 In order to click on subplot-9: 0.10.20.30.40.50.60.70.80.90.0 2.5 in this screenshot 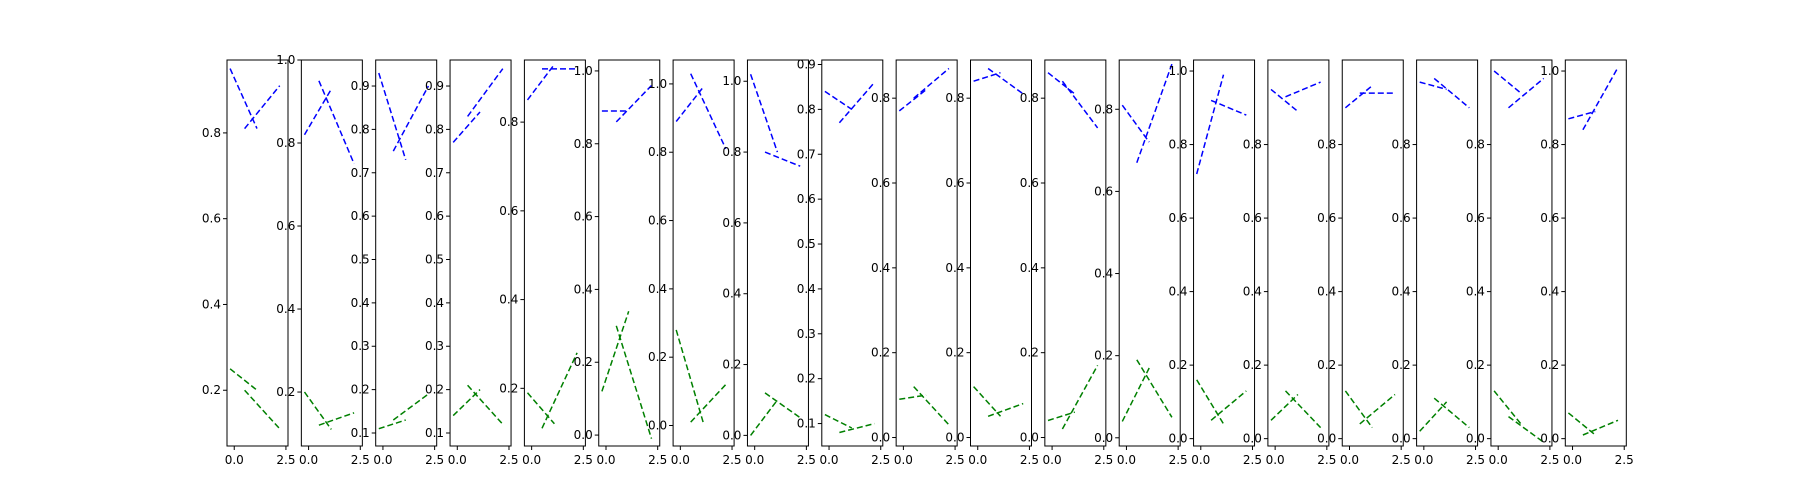, I will do `click(844, 262)`.